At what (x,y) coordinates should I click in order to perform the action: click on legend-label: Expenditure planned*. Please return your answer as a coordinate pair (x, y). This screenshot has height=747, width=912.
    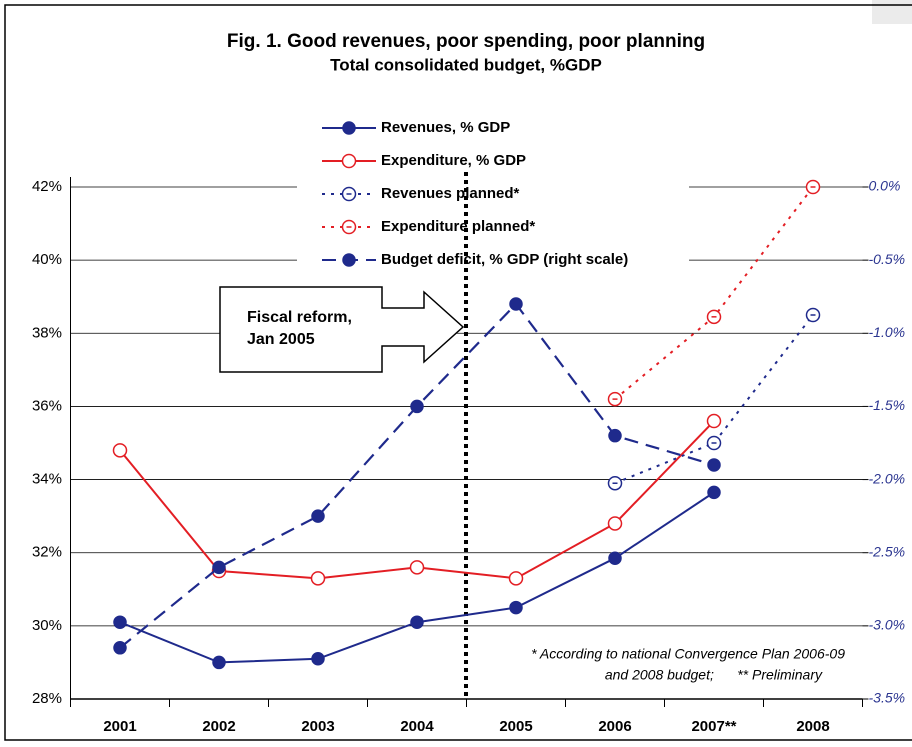
    Looking at the image, I should click on (458, 226).